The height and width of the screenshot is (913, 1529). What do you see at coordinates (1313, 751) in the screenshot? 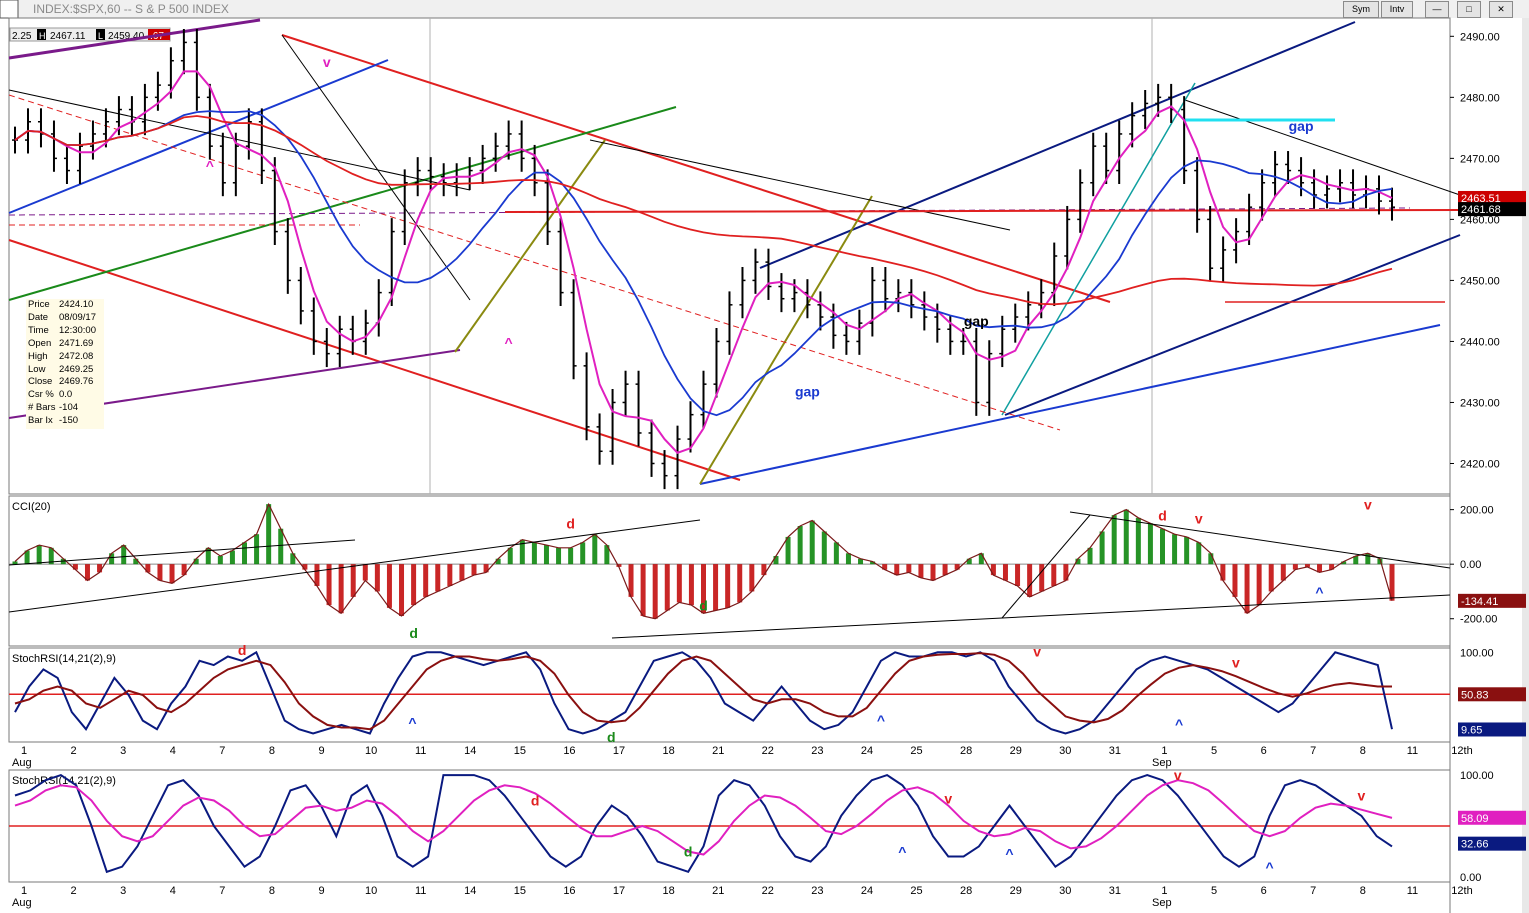
I see `stochrsi1-xtick-26: 7` at bounding box center [1313, 751].